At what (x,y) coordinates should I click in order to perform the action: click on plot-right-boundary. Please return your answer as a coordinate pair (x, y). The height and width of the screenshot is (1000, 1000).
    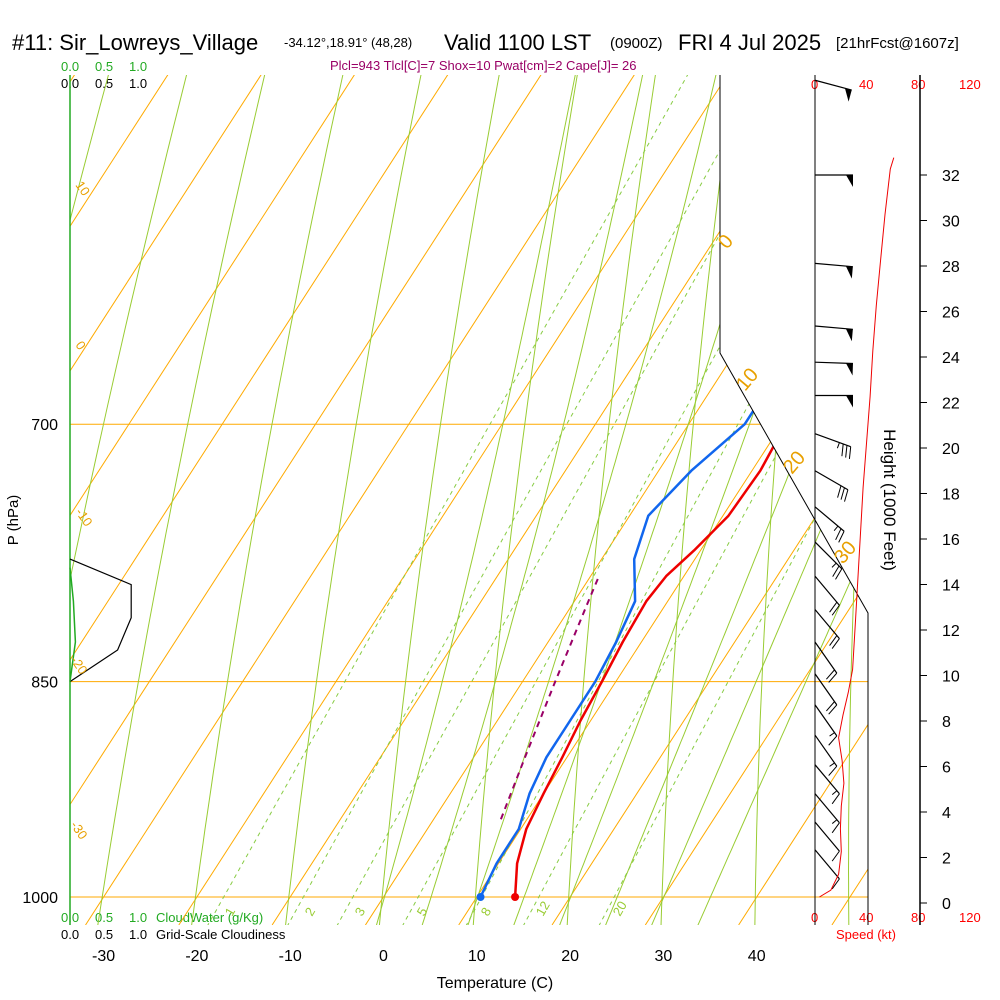
    Looking at the image, I should click on (794, 500).